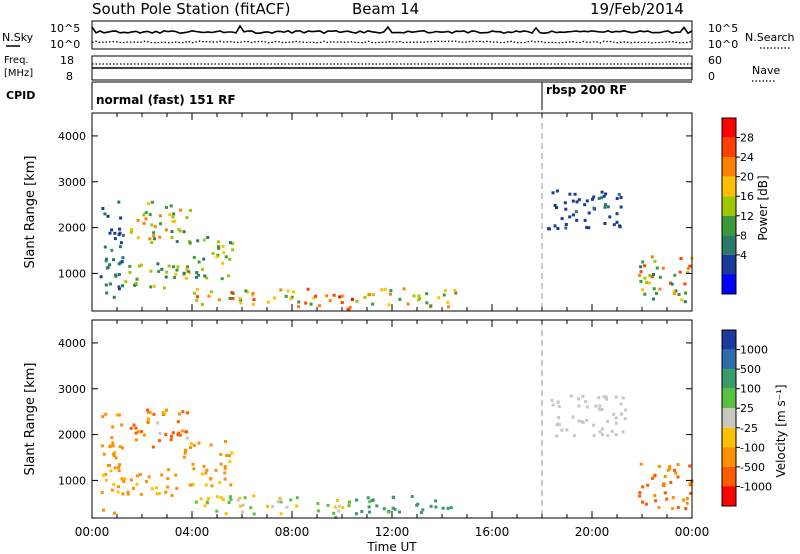  What do you see at coordinates (67, 60) in the screenshot?
I see `freq-left-tick-top: 18` at bounding box center [67, 60].